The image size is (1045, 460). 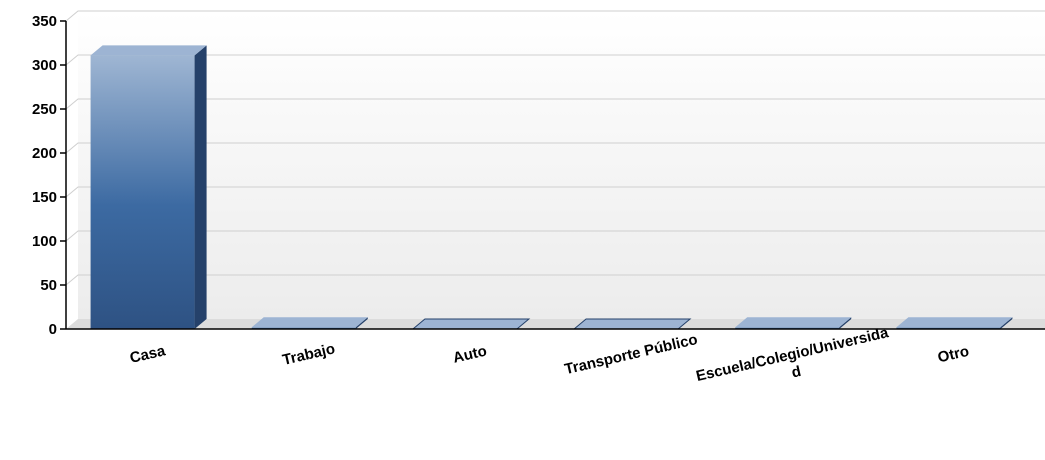 What do you see at coordinates (794, 363) in the screenshot?
I see `x-tick-label: Escuela/Colegio/Universidad` at bounding box center [794, 363].